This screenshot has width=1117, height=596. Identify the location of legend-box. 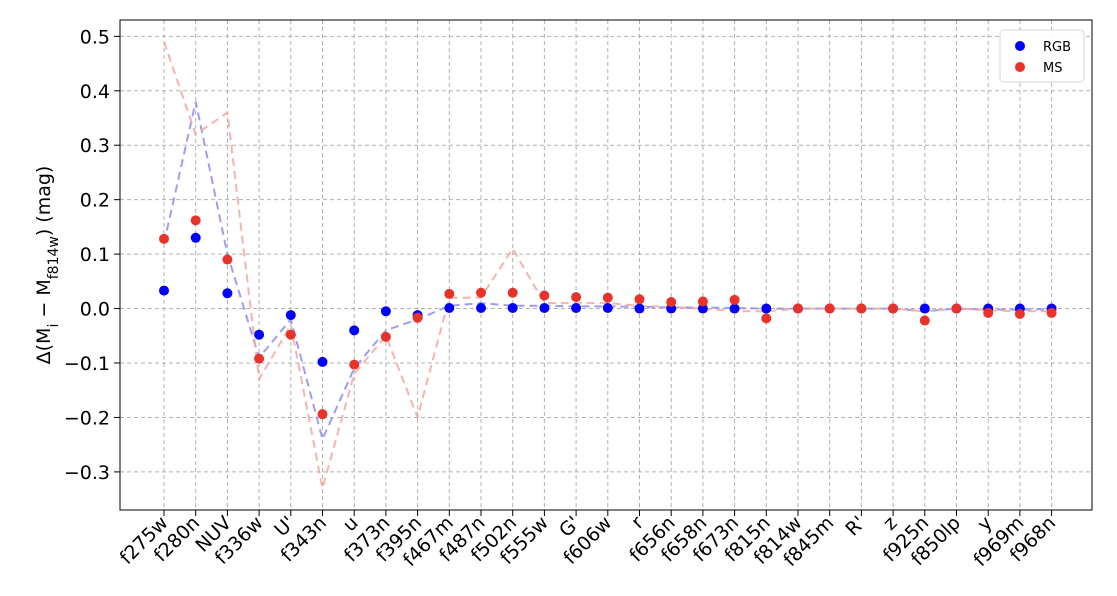
(1042, 56).